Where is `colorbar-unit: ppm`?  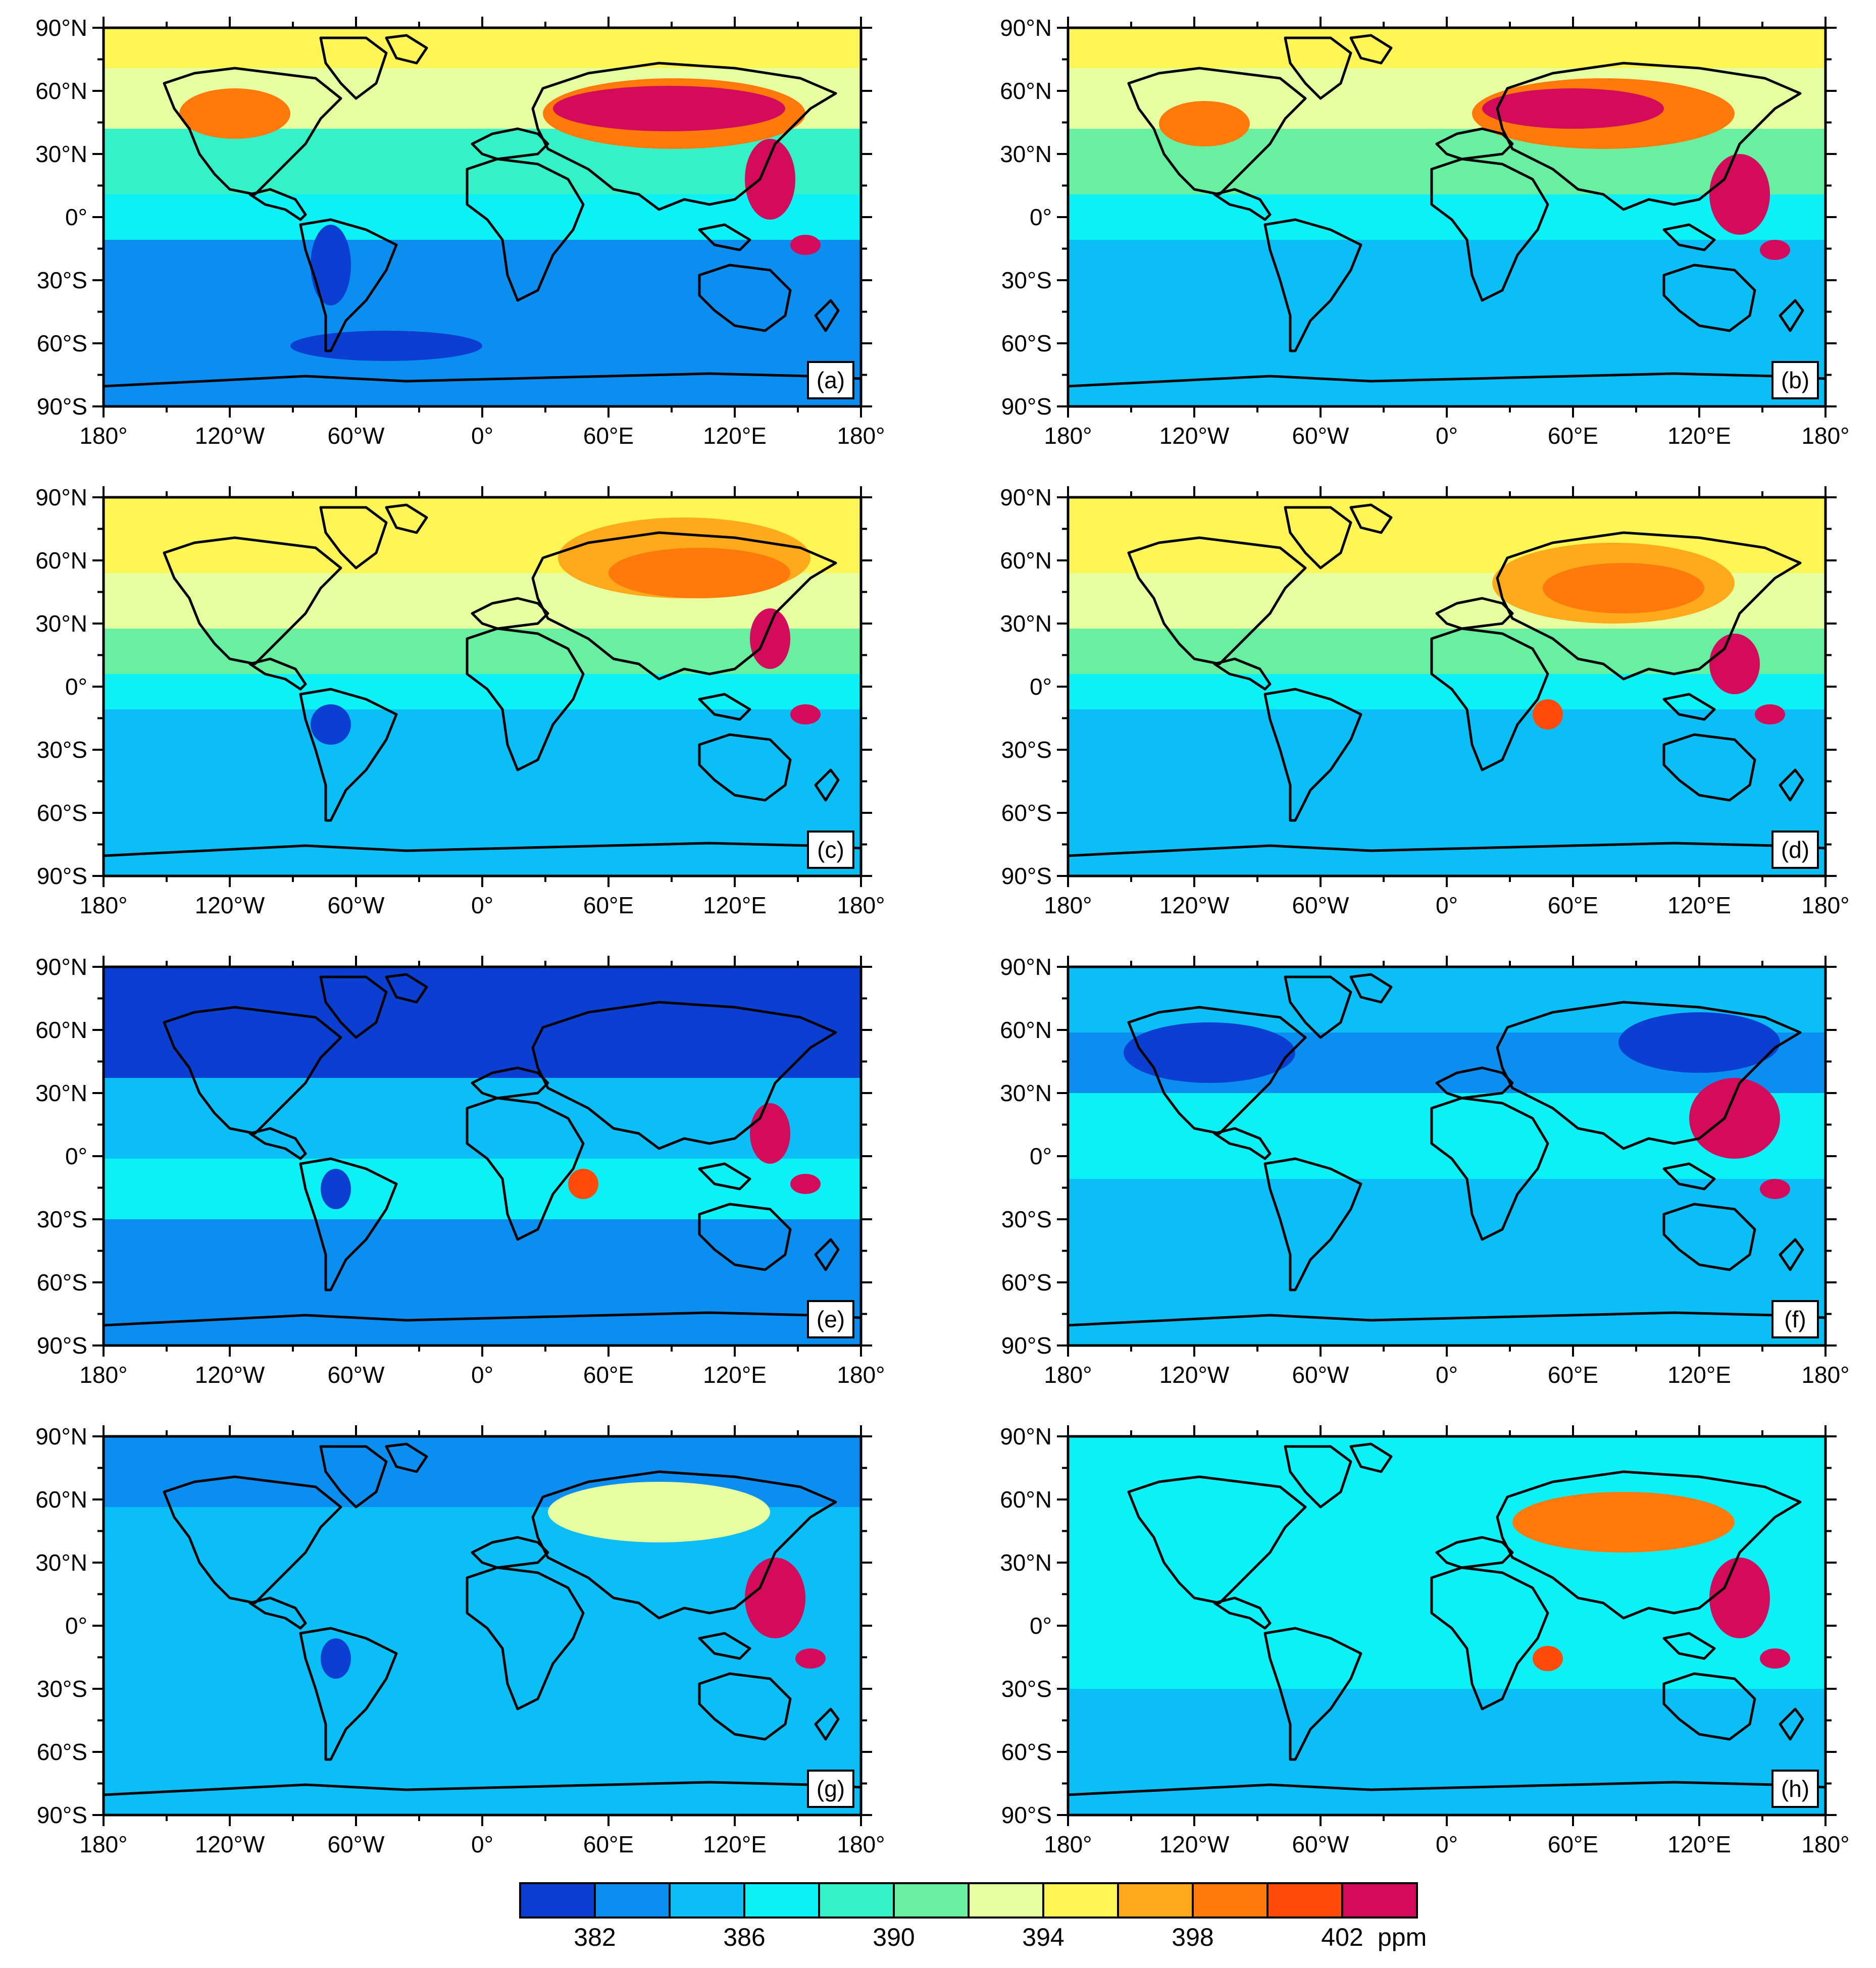
colorbar-unit: ppm is located at coordinates (1403, 1937).